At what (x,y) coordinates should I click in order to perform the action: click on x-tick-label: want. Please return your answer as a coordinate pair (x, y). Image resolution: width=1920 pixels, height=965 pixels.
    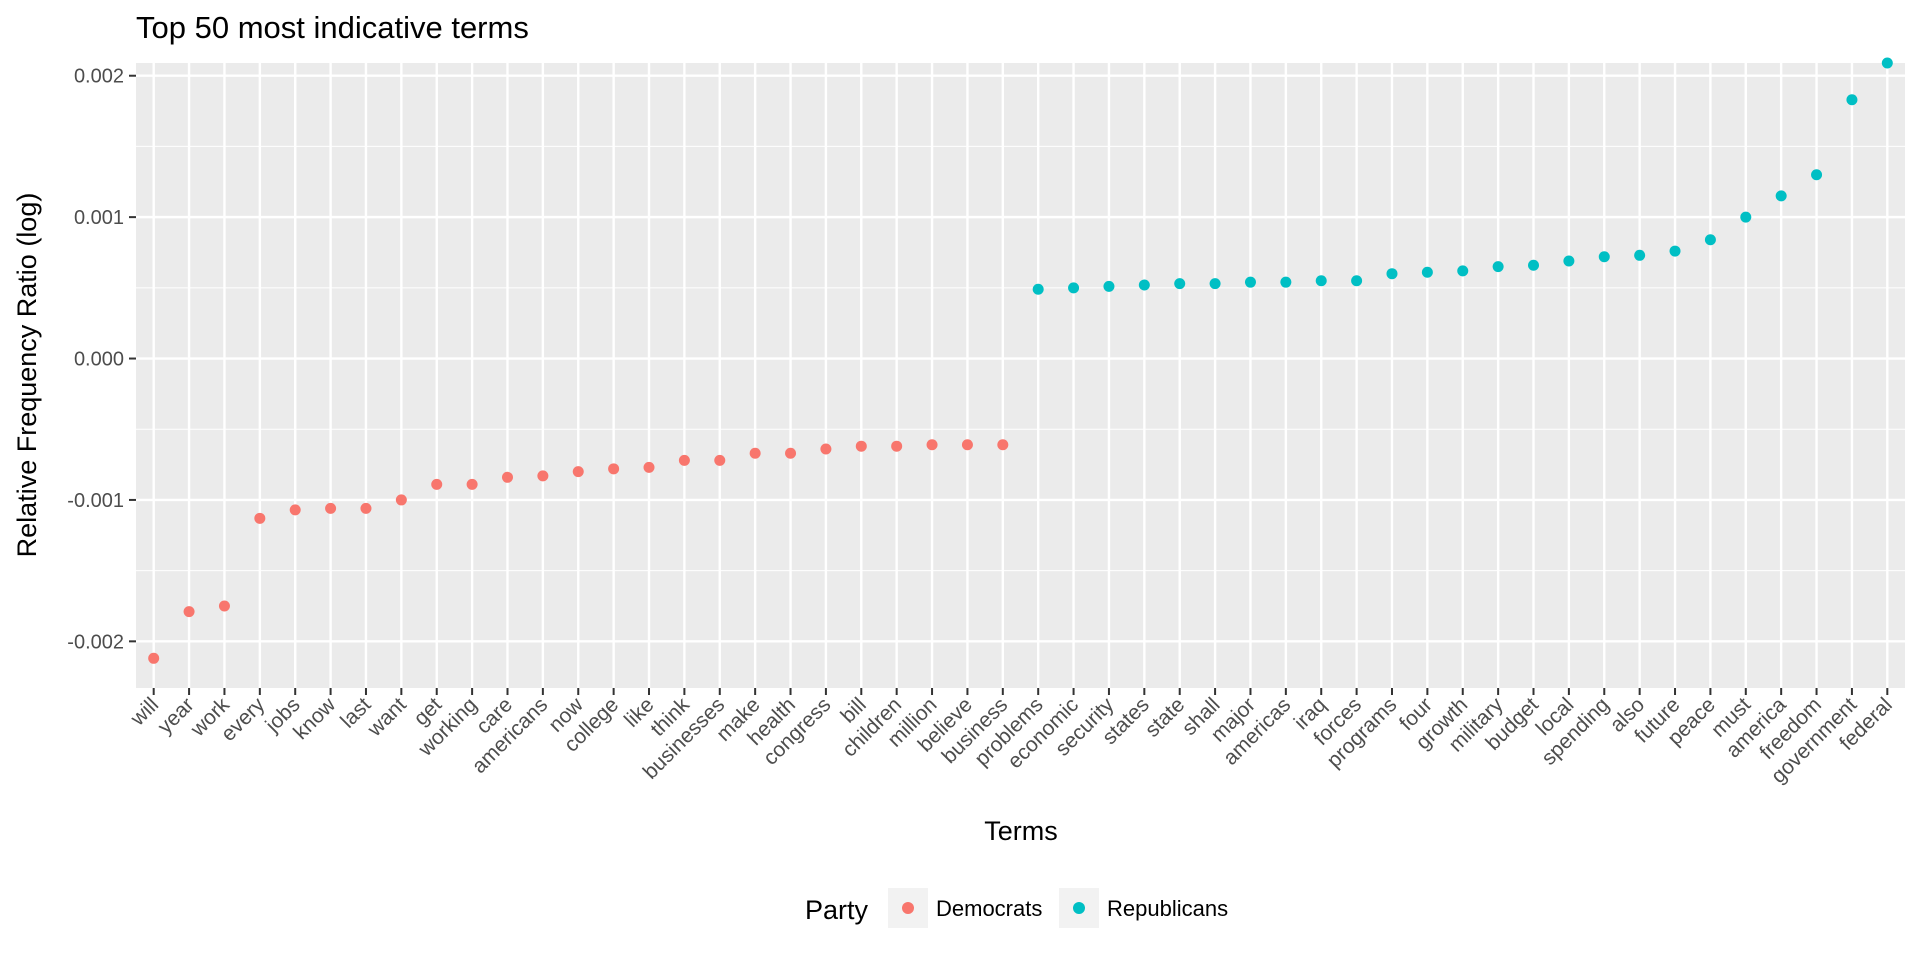
    Looking at the image, I should click on (387, 717).